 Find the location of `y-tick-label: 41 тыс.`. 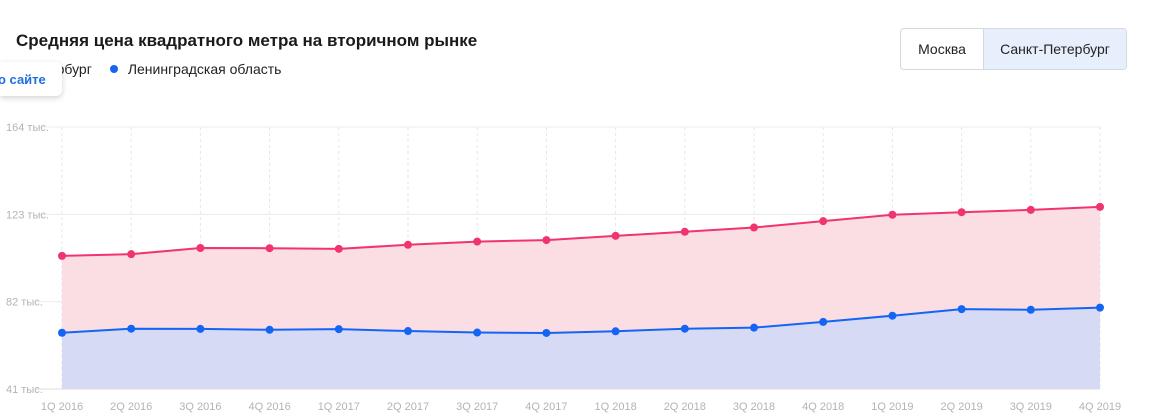

y-tick-label: 41 тыс. is located at coordinates (24, 390).